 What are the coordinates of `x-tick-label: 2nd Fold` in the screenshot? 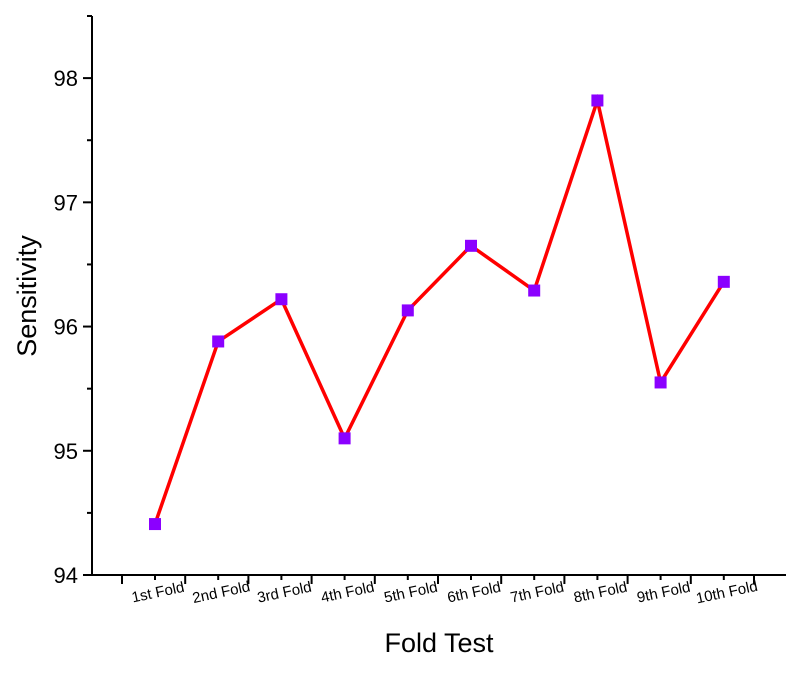 It's located at (221, 592).